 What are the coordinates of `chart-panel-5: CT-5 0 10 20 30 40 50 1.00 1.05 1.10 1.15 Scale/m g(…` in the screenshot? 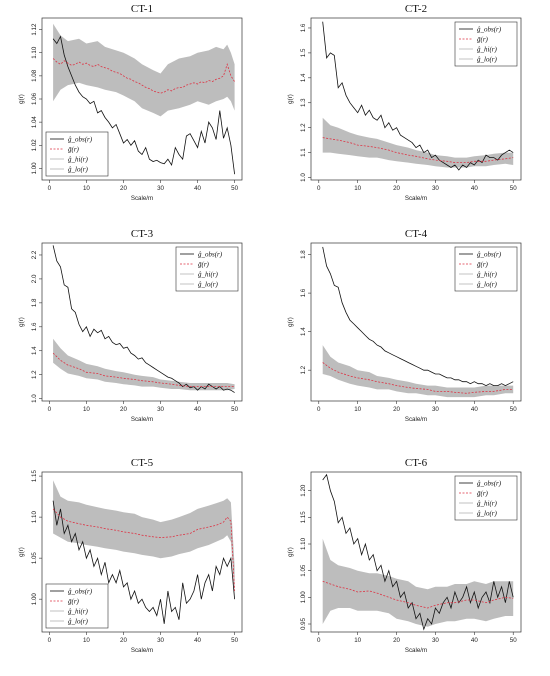 It's located at (130, 555).